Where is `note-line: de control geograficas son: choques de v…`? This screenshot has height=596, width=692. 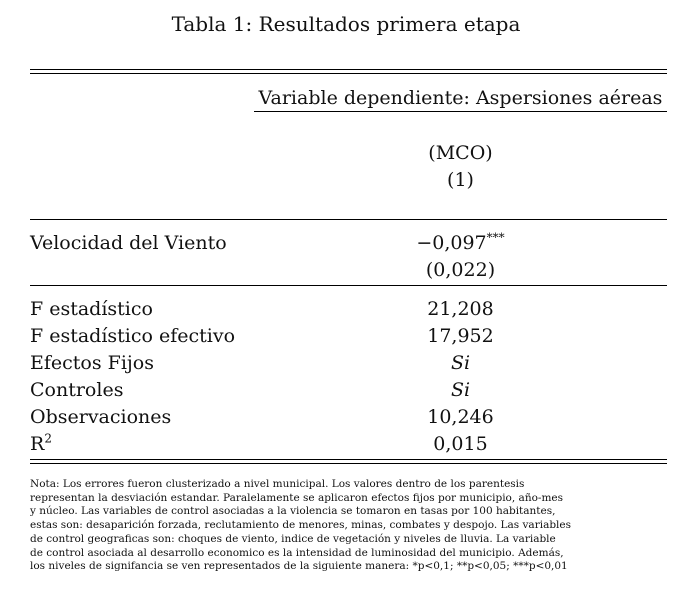
note-line: de control geograficas son: choques de v… is located at coordinates (293, 538).